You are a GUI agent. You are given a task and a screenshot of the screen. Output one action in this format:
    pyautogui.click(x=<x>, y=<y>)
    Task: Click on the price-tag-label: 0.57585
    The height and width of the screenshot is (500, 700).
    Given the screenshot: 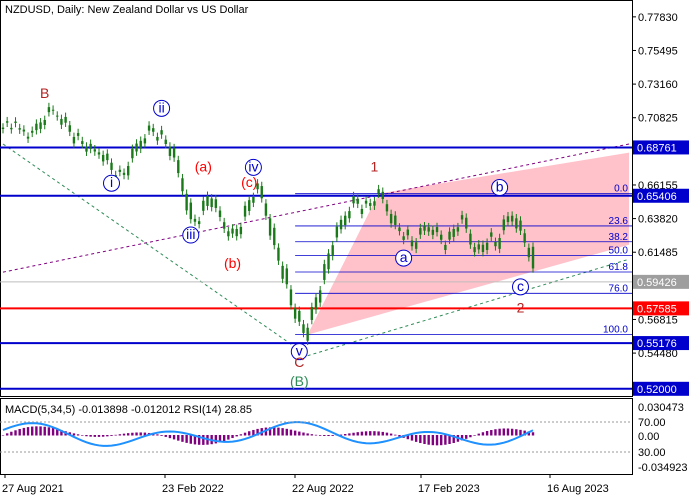 What is the action you would take?
    pyautogui.click(x=657, y=309)
    